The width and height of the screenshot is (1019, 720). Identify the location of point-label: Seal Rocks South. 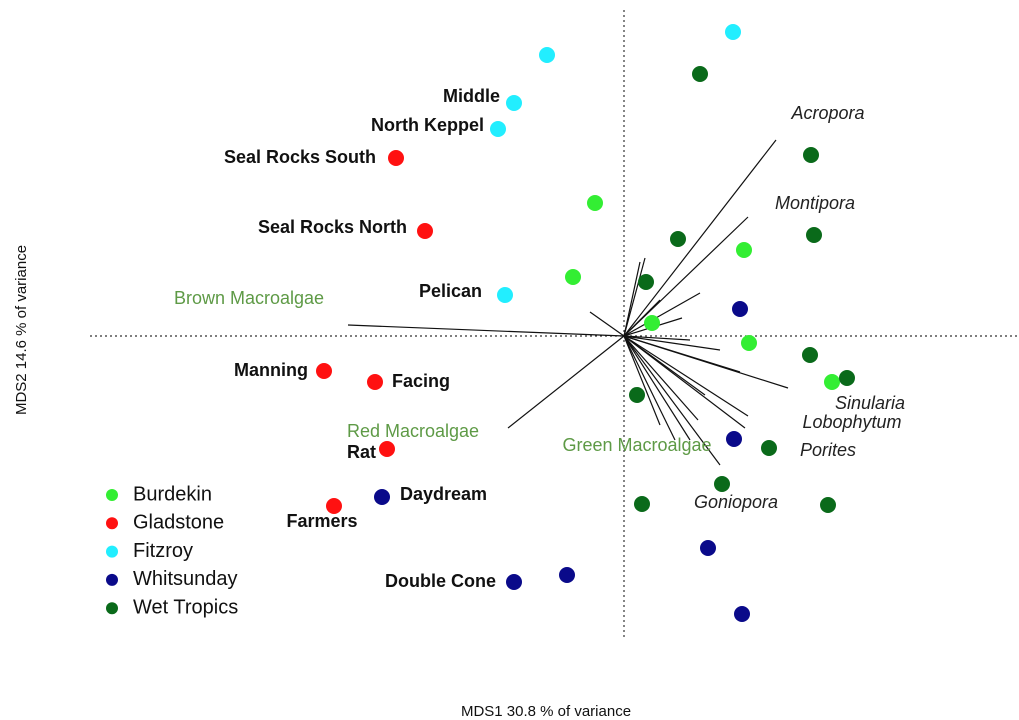
(300, 157).